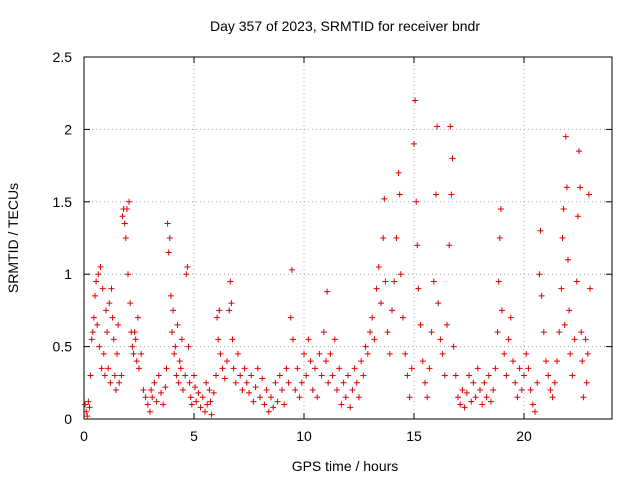 The height and width of the screenshot is (485, 640). I want to click on y-tick-label: 2, so click(68, 129).